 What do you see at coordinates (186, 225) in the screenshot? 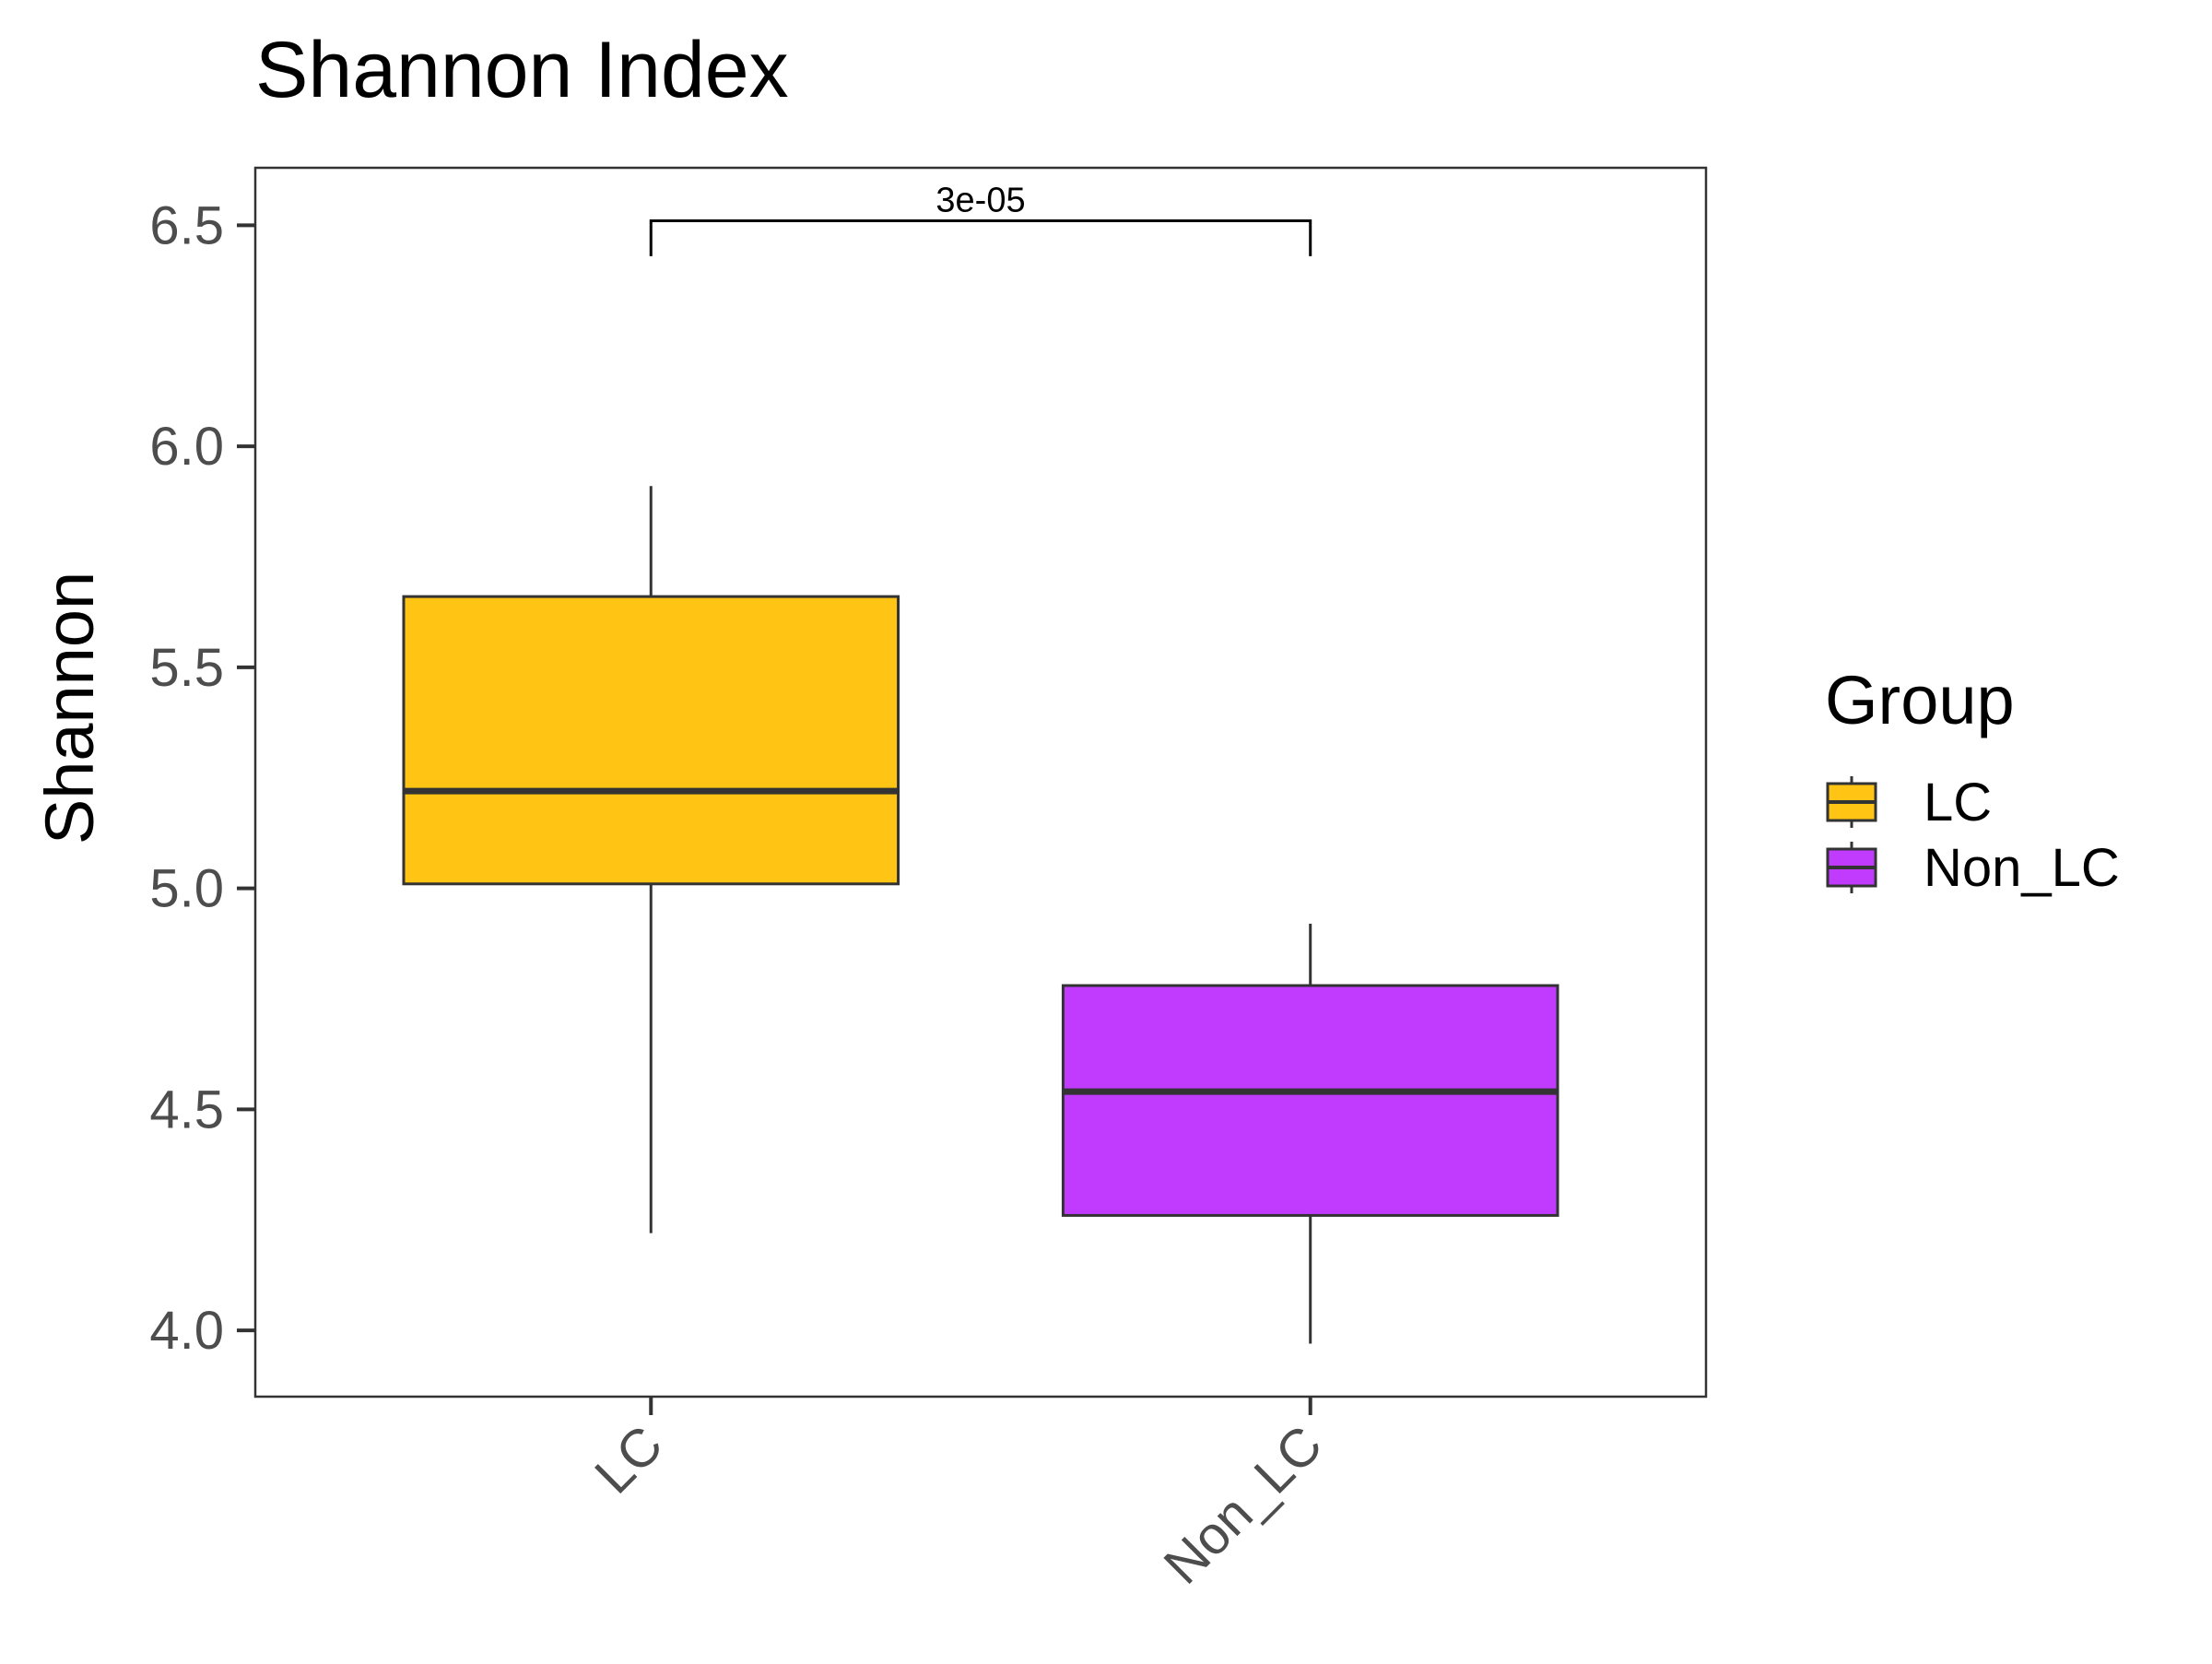
I see `y-tick-label: 6.5` at bounding box center [186, 225].